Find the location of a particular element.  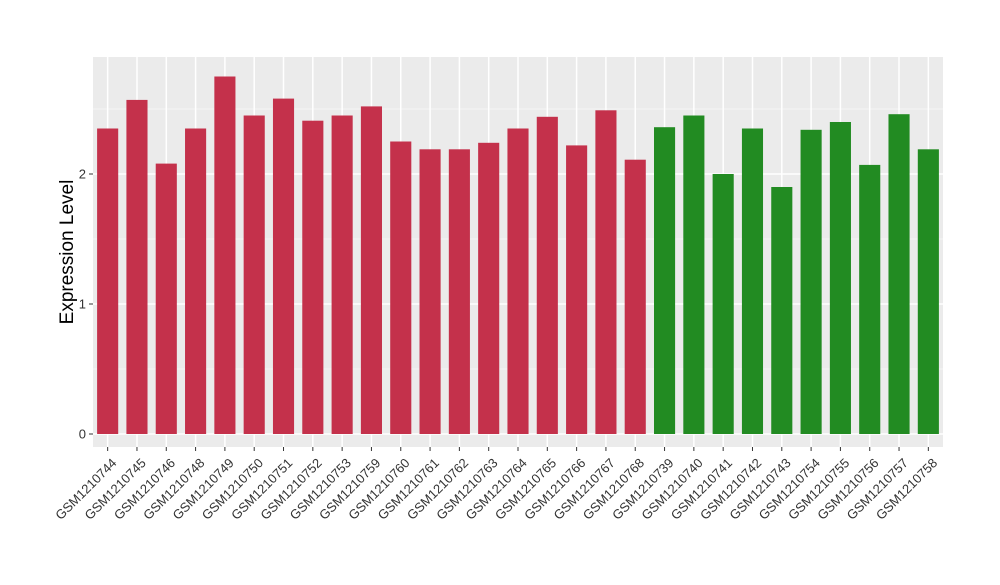

bar-GSM1210739 is located at coordinates (665, 280).